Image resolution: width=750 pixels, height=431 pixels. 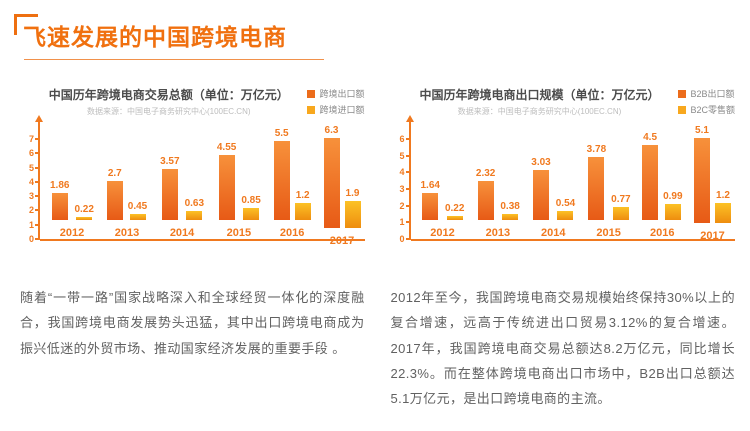 I want to click on bar-value-label: 3.78, so click(x=596, y=149).